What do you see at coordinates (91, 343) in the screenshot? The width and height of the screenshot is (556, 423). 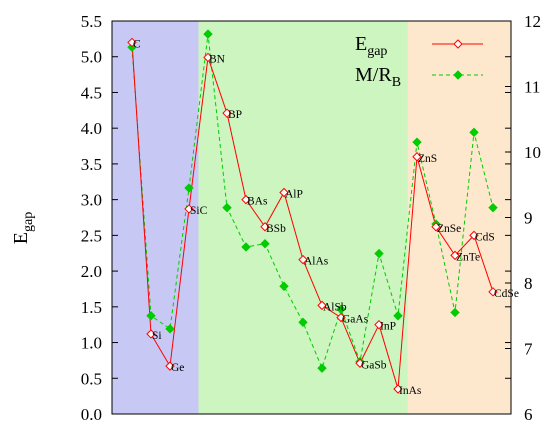 I see `left-tick-label: 1.0` at bounding box center [91, 343].